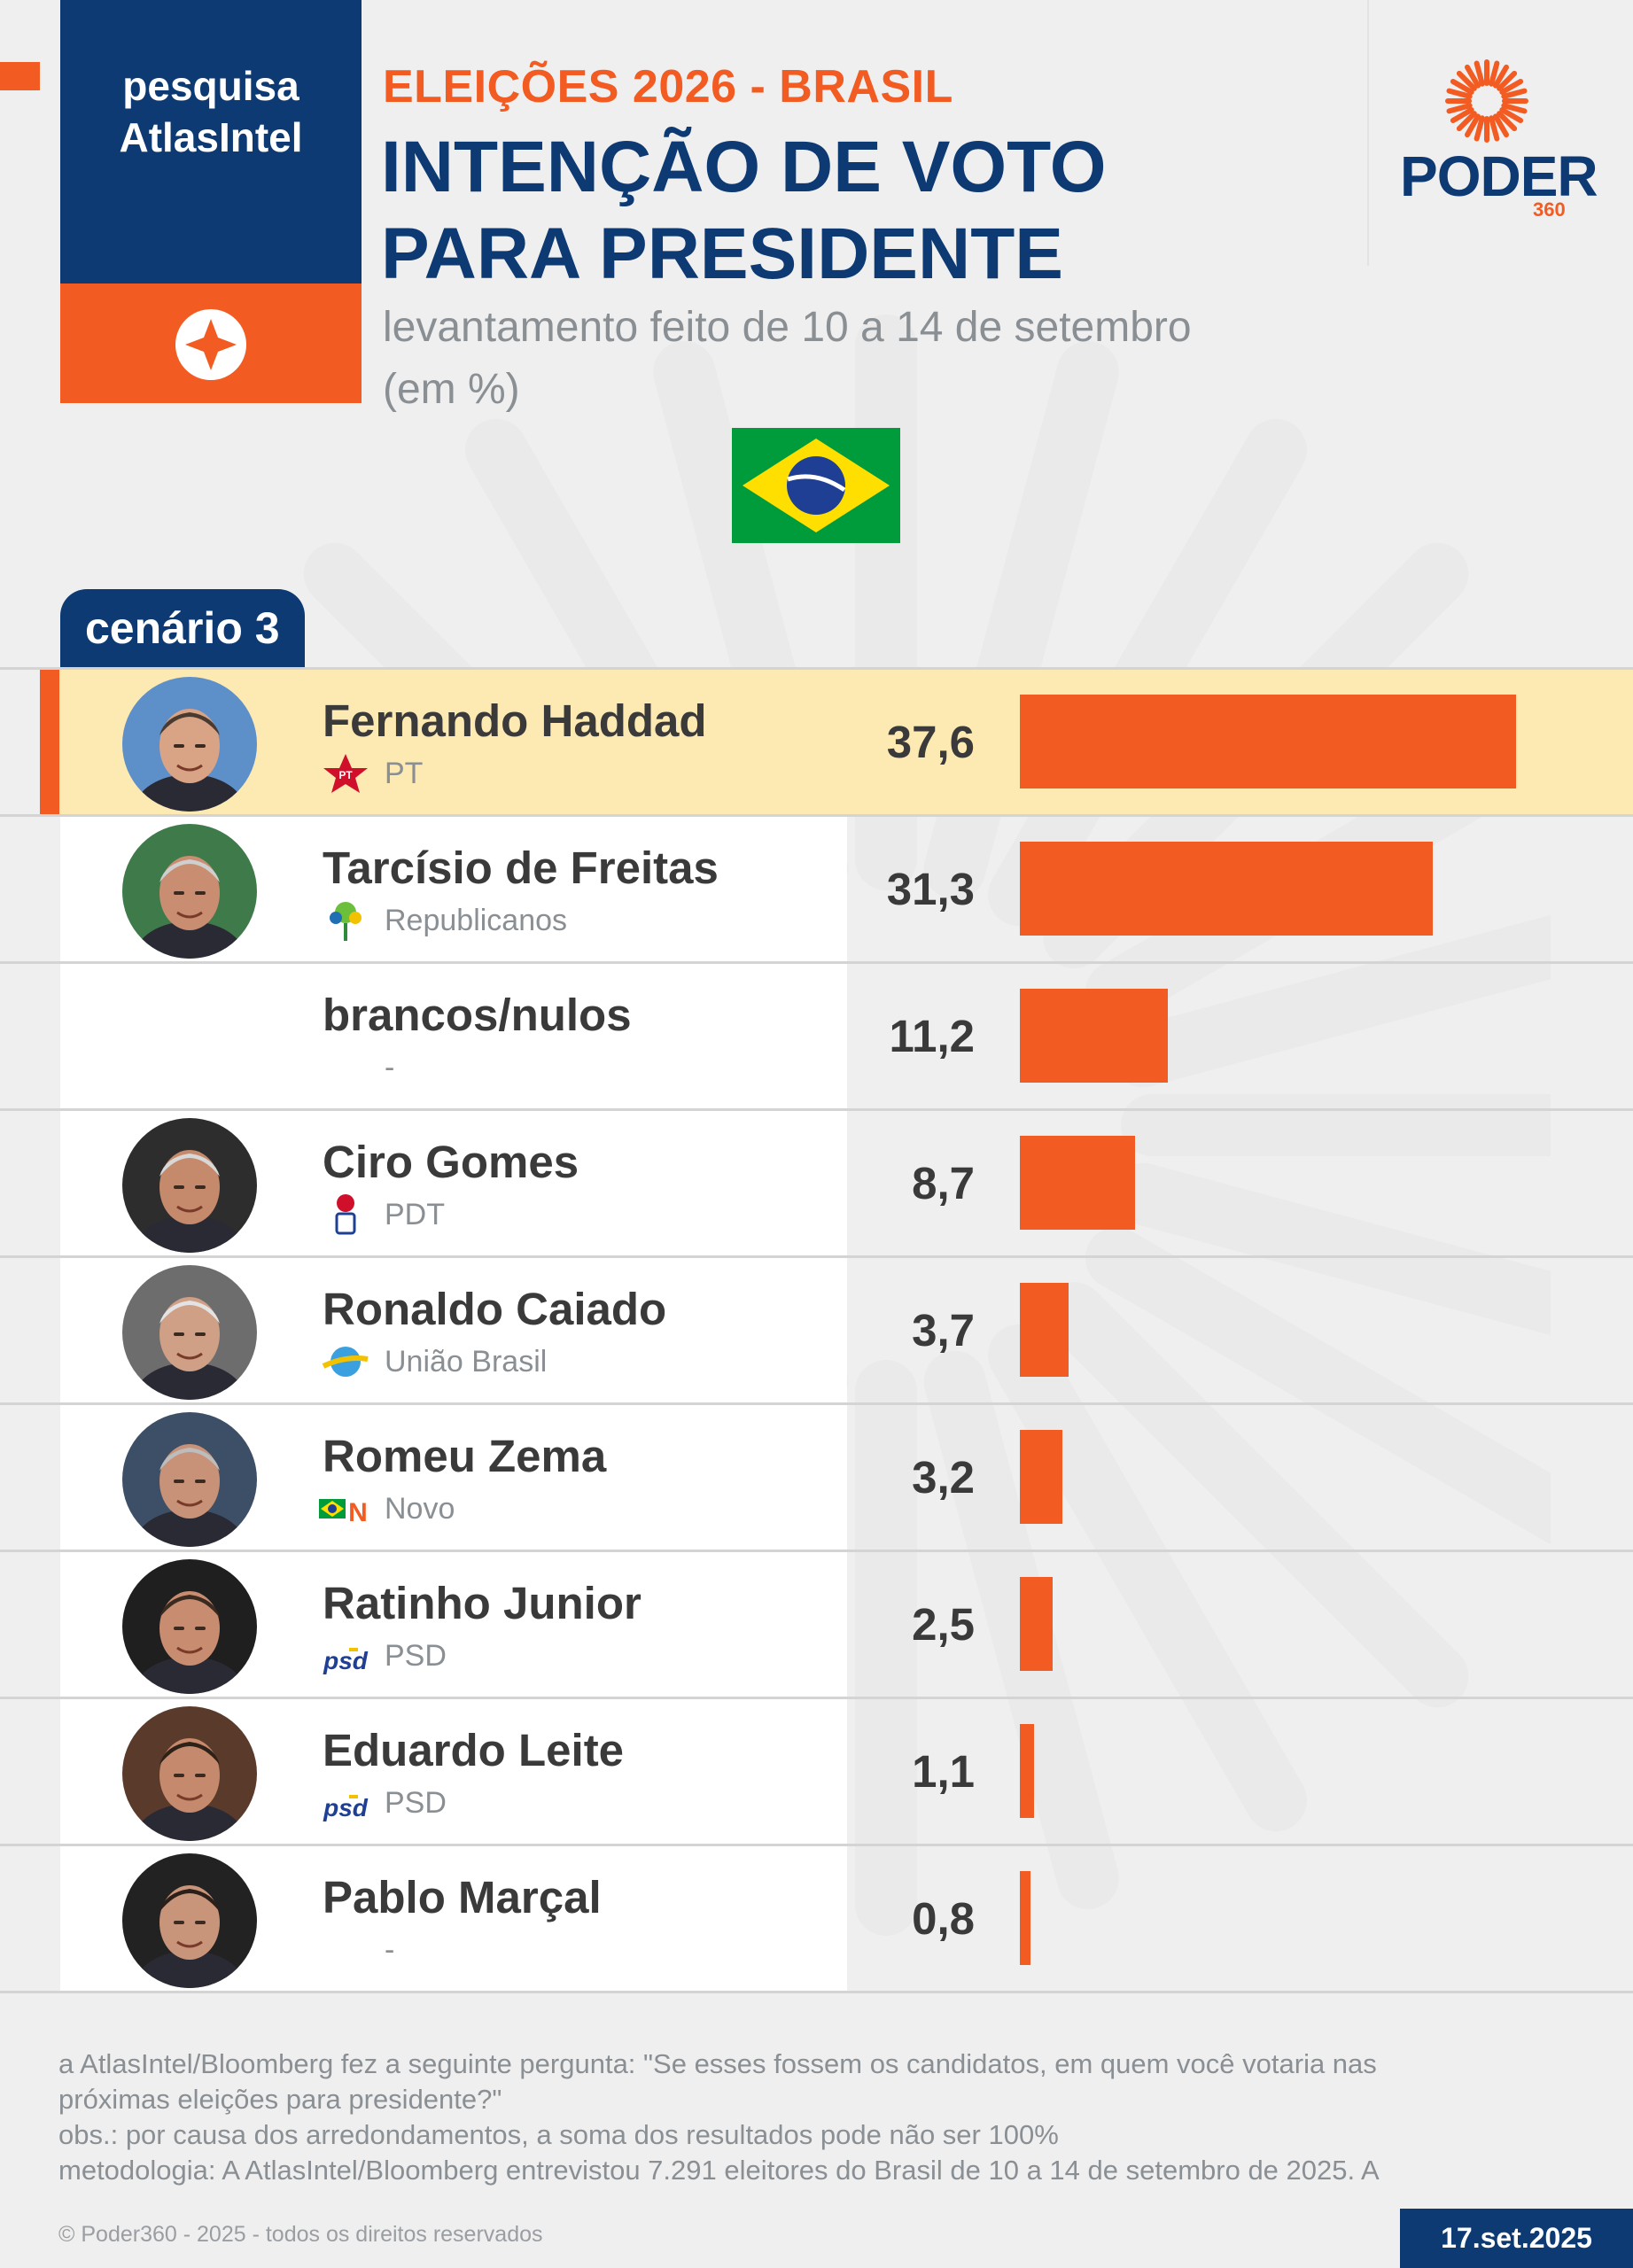 The image size is (1633, 2268). Describe the element at coordinates (816, 1919) in the screenshot. I see `candidate-row: Pablo Marçal - 0,8` at that location.